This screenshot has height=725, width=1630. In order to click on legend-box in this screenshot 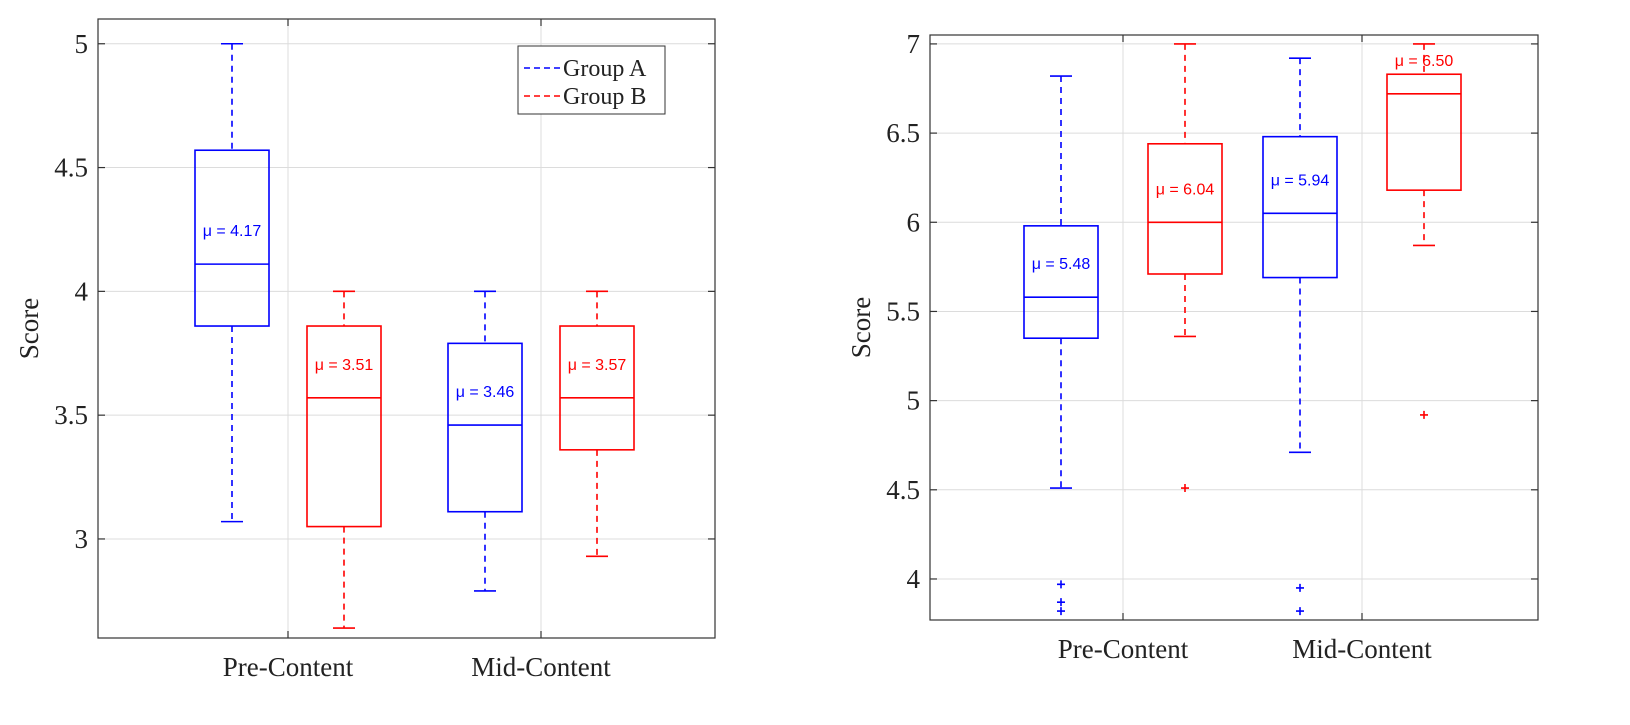, I will do `click(591, 80)`.